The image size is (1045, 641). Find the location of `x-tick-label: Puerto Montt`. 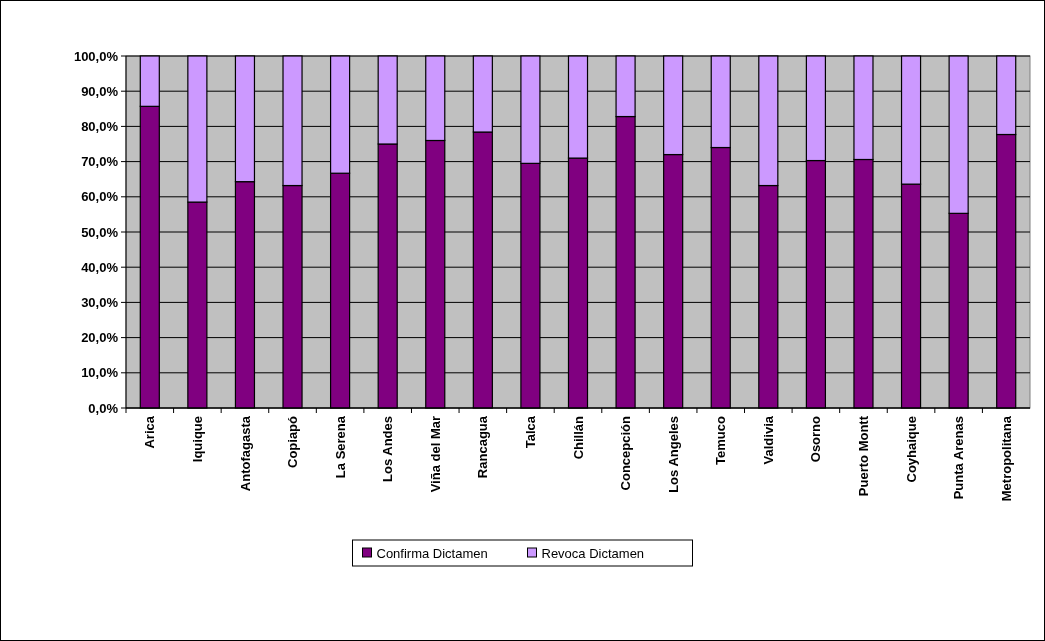

x-tick-label: Puerto Montt is located at coordinates (864, 456).